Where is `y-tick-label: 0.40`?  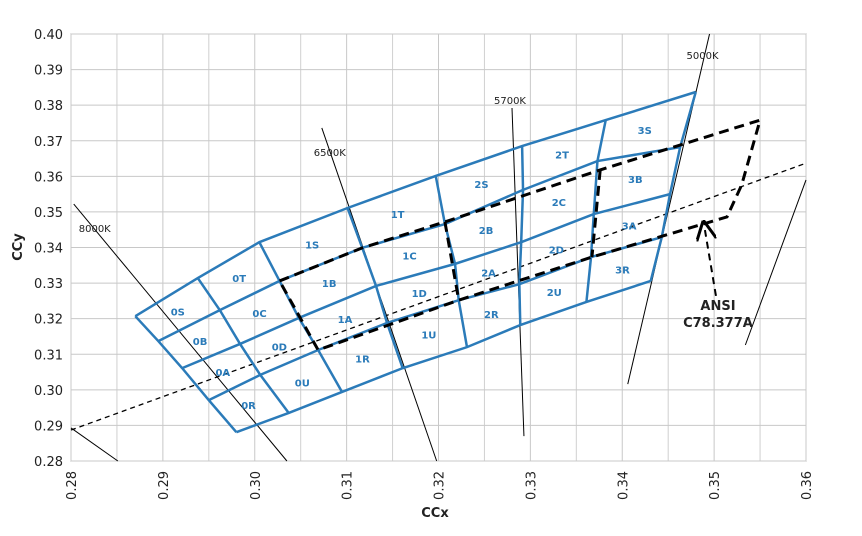
y-tick-label: 0.40 is located at coordinates (48, 35).